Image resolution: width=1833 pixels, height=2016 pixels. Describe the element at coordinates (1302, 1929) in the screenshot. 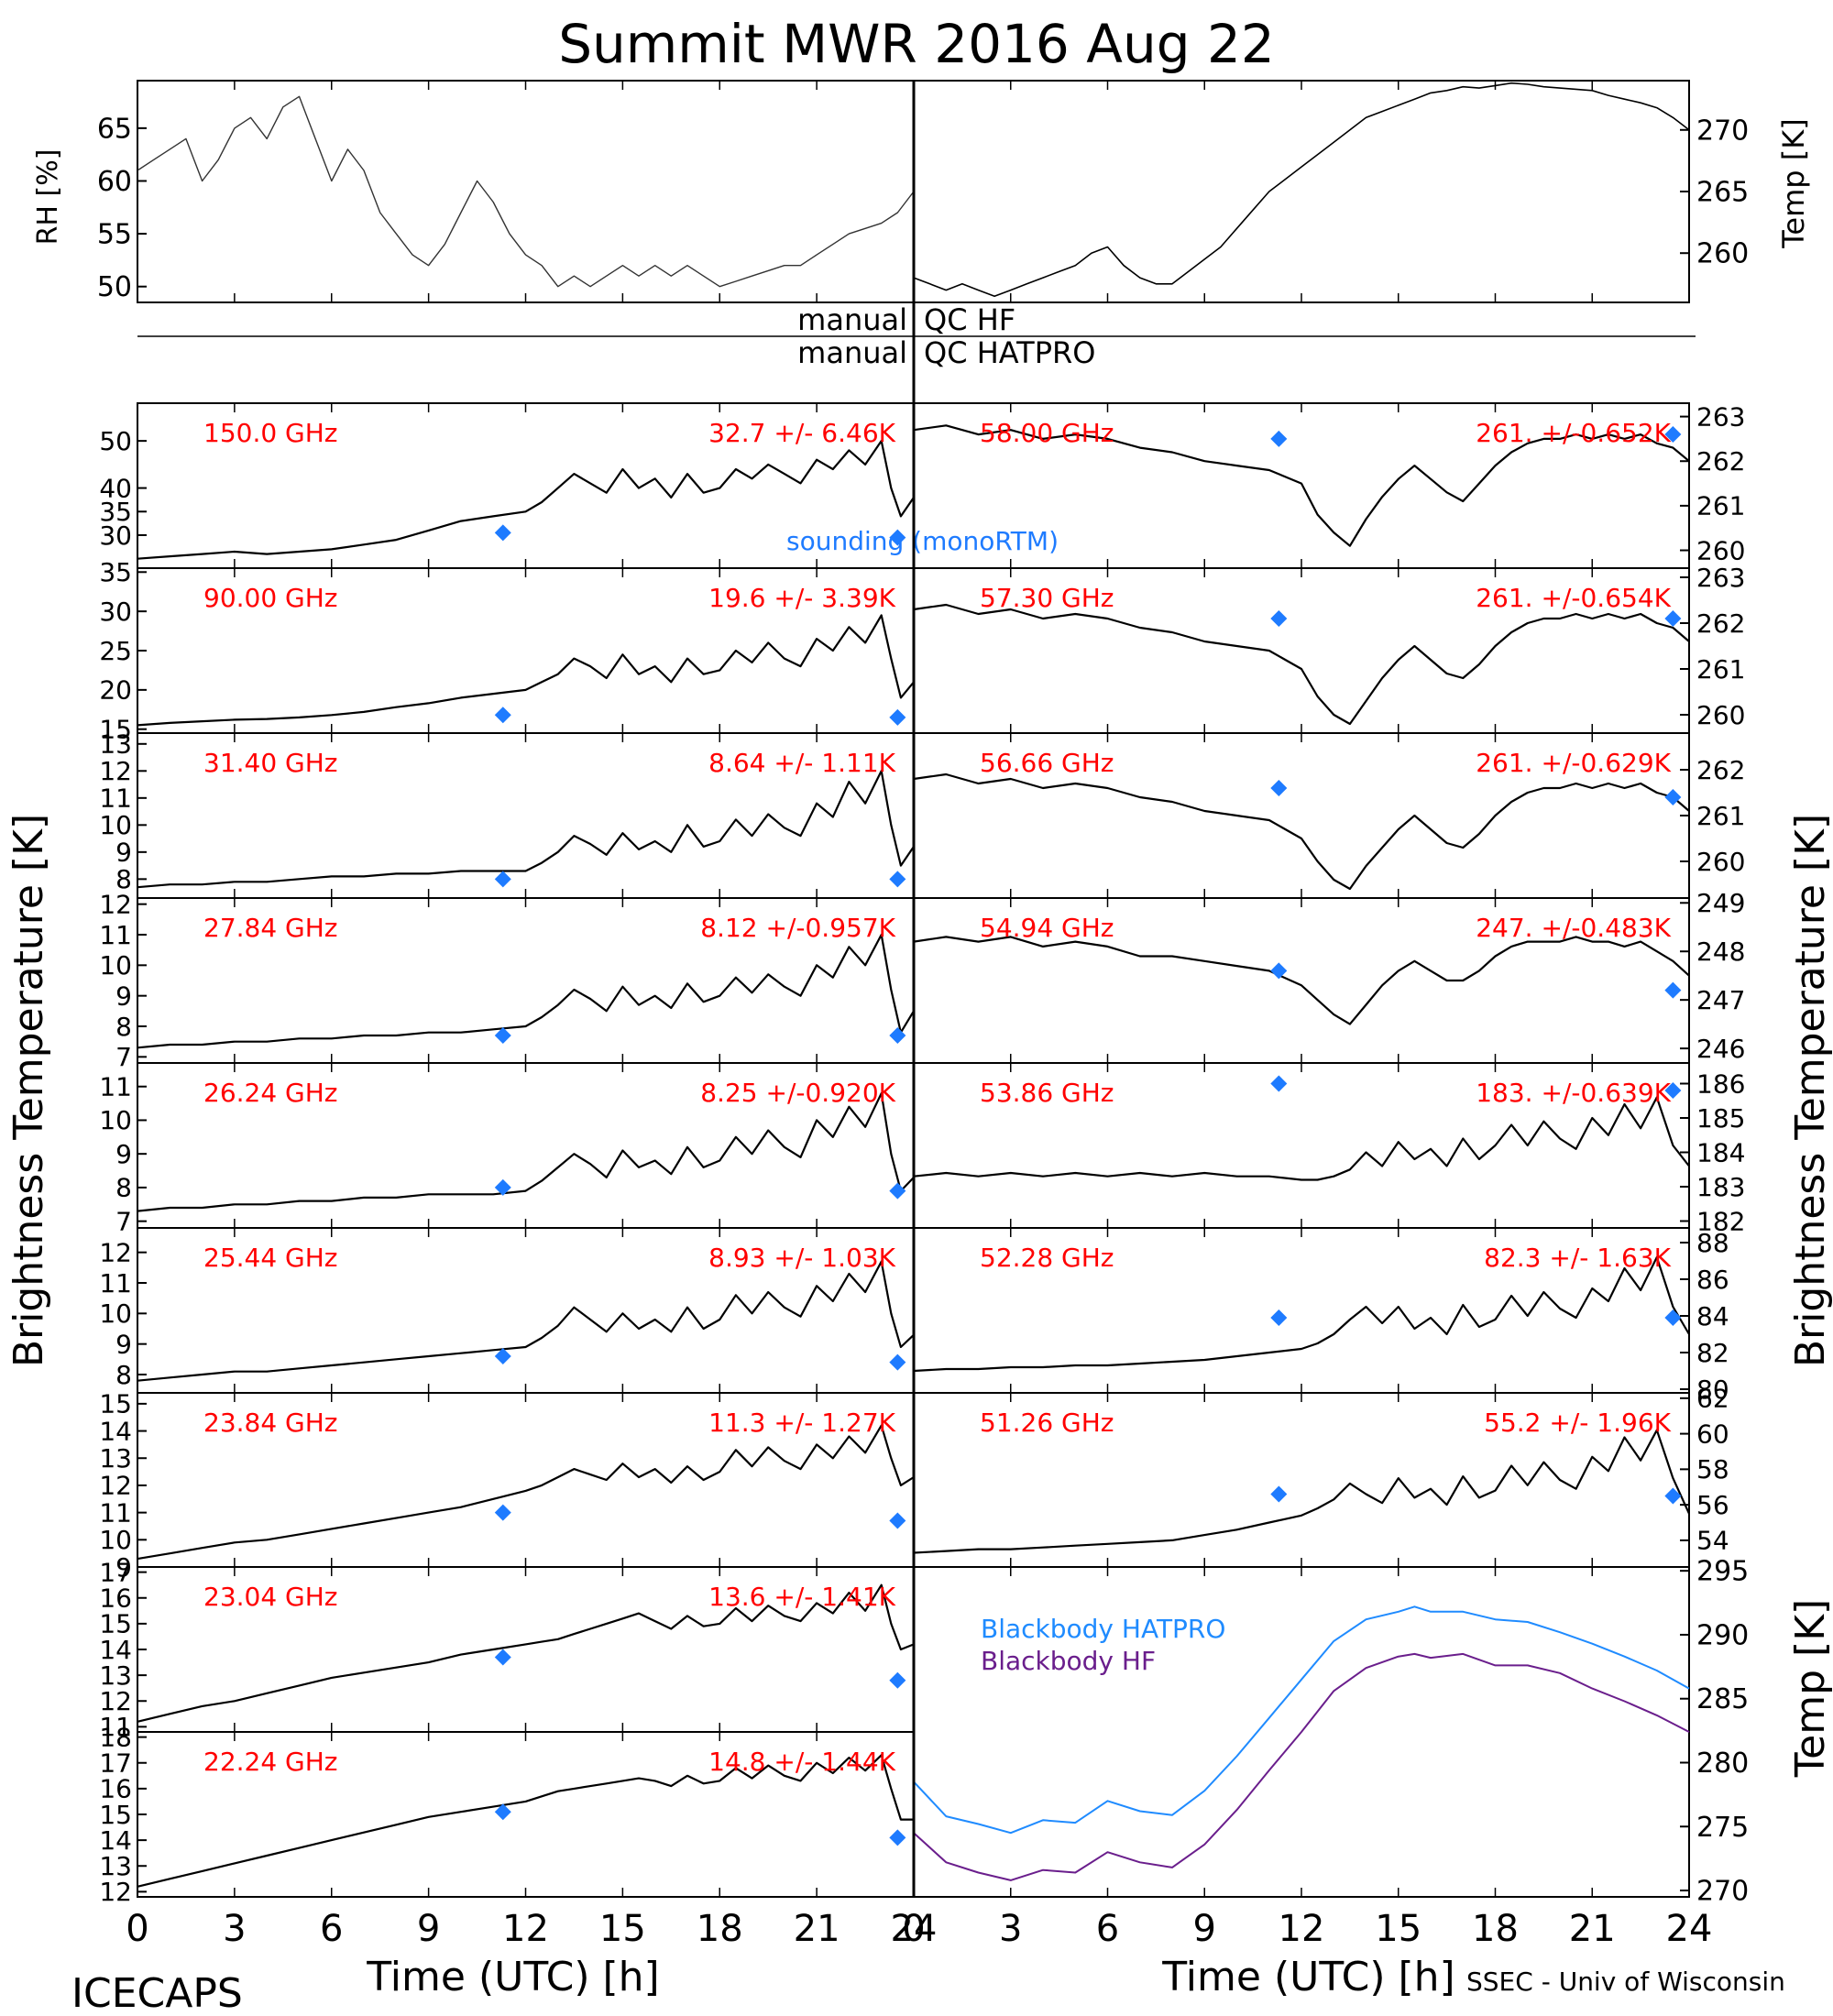

I see `x-tick-label-right-4: 12` at that location.